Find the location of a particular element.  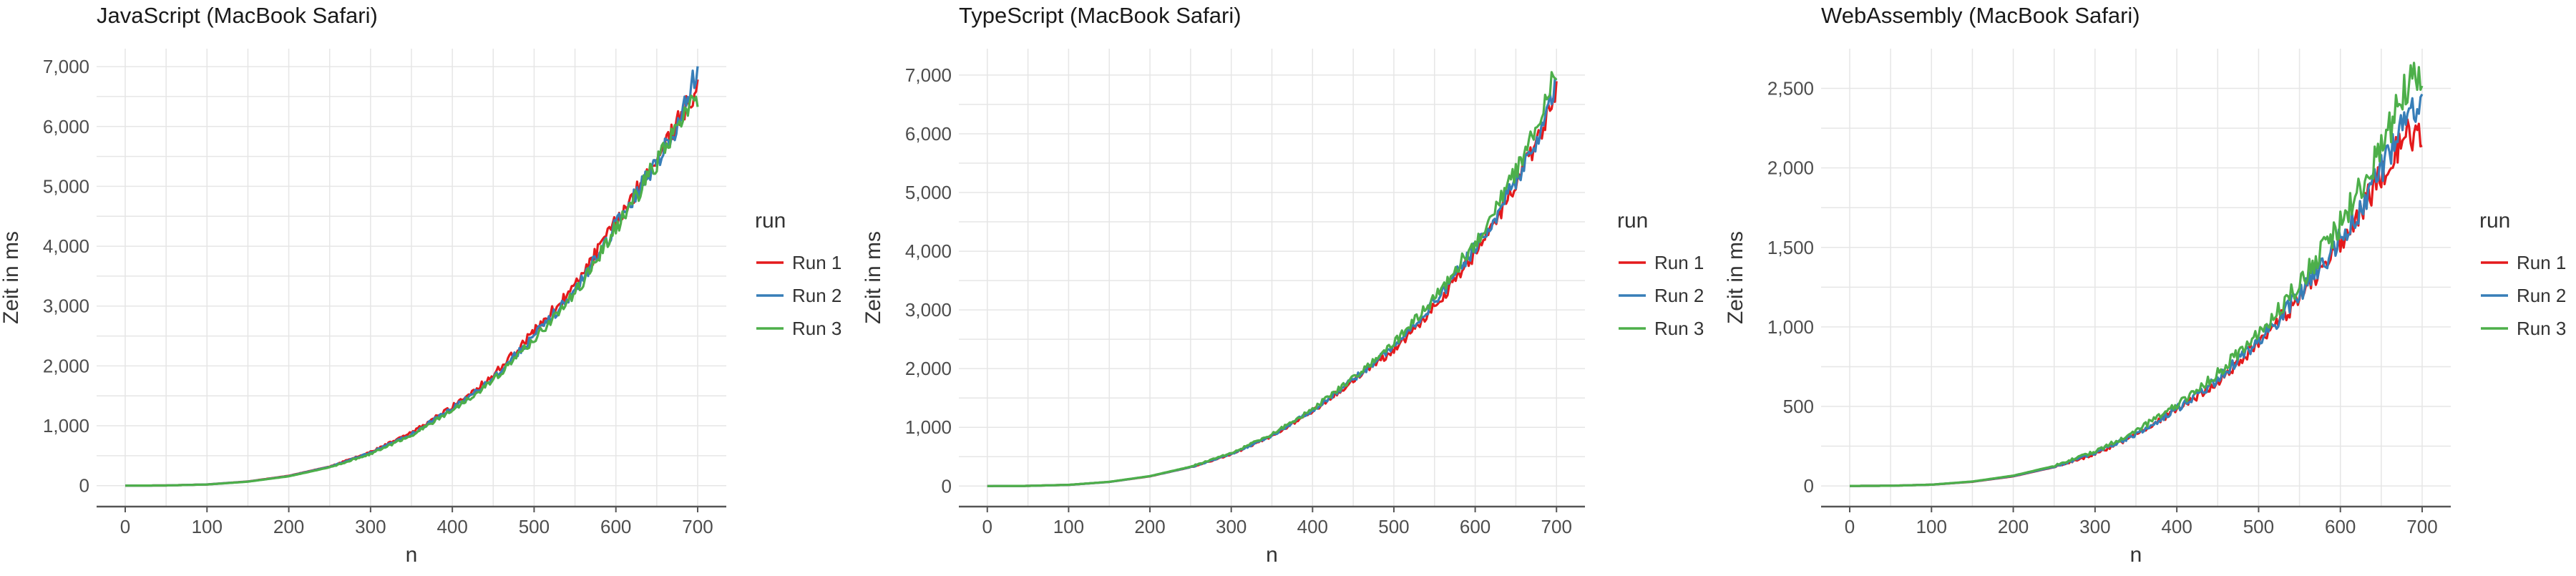

chart-title: TypeScript (MacBook Safari) is located at coordinates (1100, 16).